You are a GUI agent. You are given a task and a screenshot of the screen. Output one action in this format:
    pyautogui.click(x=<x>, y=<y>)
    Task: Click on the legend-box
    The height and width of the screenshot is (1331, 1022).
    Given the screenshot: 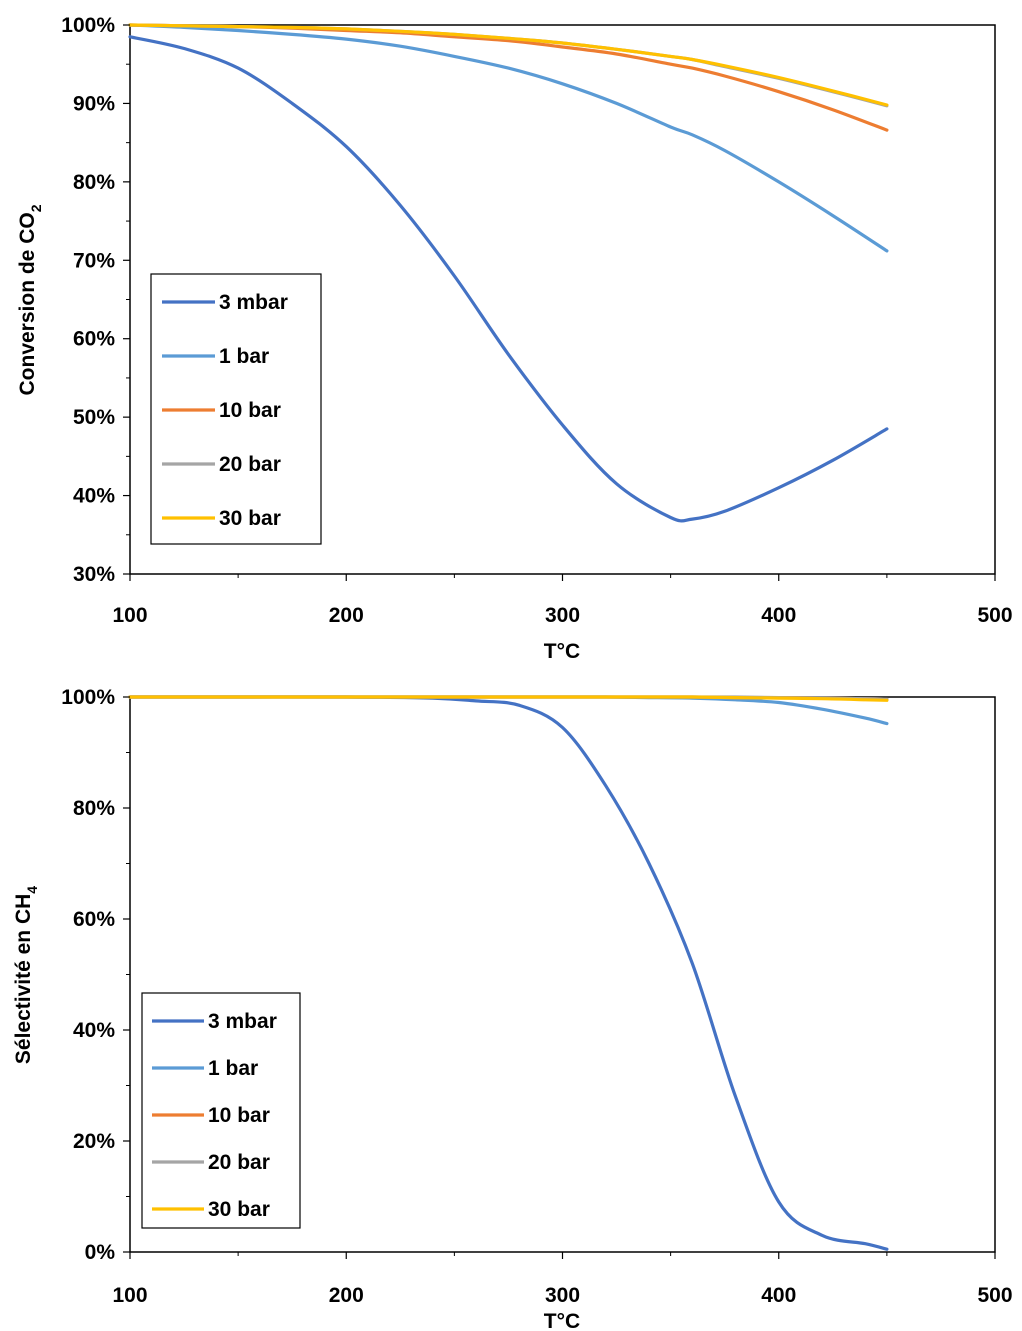 What is the action you would take?
    pyautogui.click(x=221, y=1110)
    